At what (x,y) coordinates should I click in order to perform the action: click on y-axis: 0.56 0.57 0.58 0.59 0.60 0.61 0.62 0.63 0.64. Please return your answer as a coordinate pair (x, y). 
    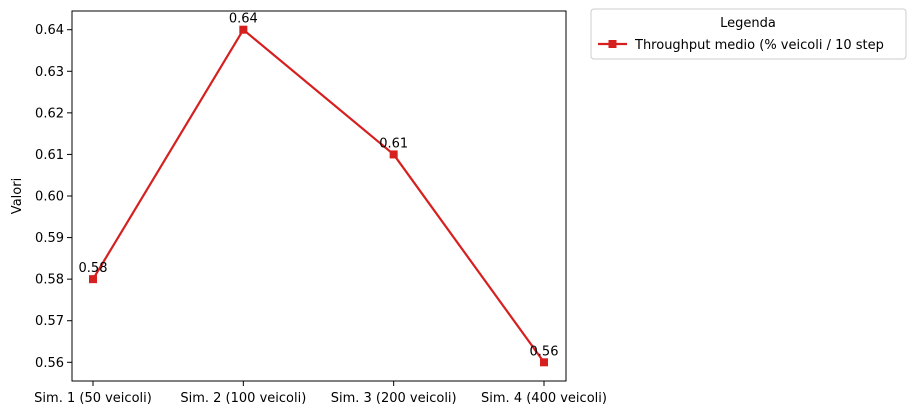
    Looking at the image, I should click on (53, 197).